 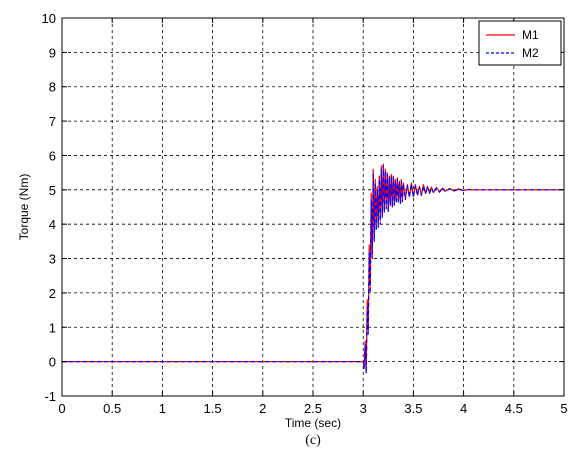 What do you see at coordinates (52, 224) in the screenshot?
I see `y-tick-label: 4` at bounding box center [52, 224].